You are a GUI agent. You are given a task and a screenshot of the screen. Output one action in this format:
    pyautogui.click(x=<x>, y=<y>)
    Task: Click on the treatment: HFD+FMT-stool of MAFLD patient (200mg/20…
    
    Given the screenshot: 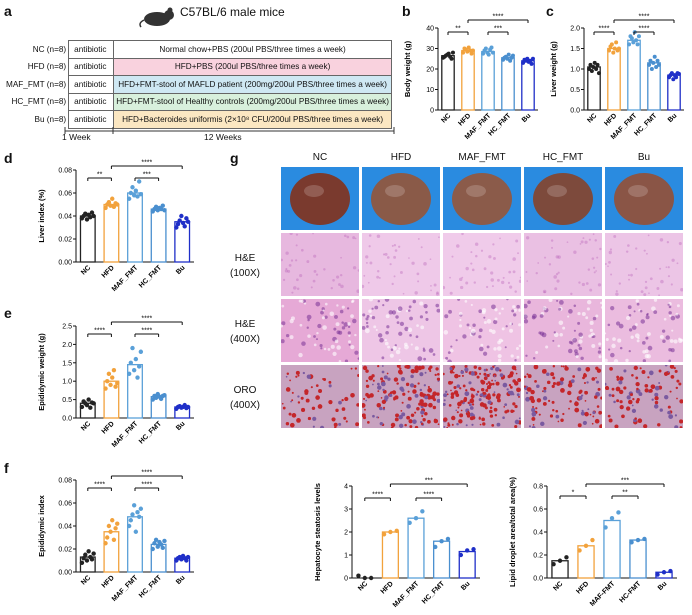 What is the action you would take?
    pyautogui.click(x=252, y=84)
    